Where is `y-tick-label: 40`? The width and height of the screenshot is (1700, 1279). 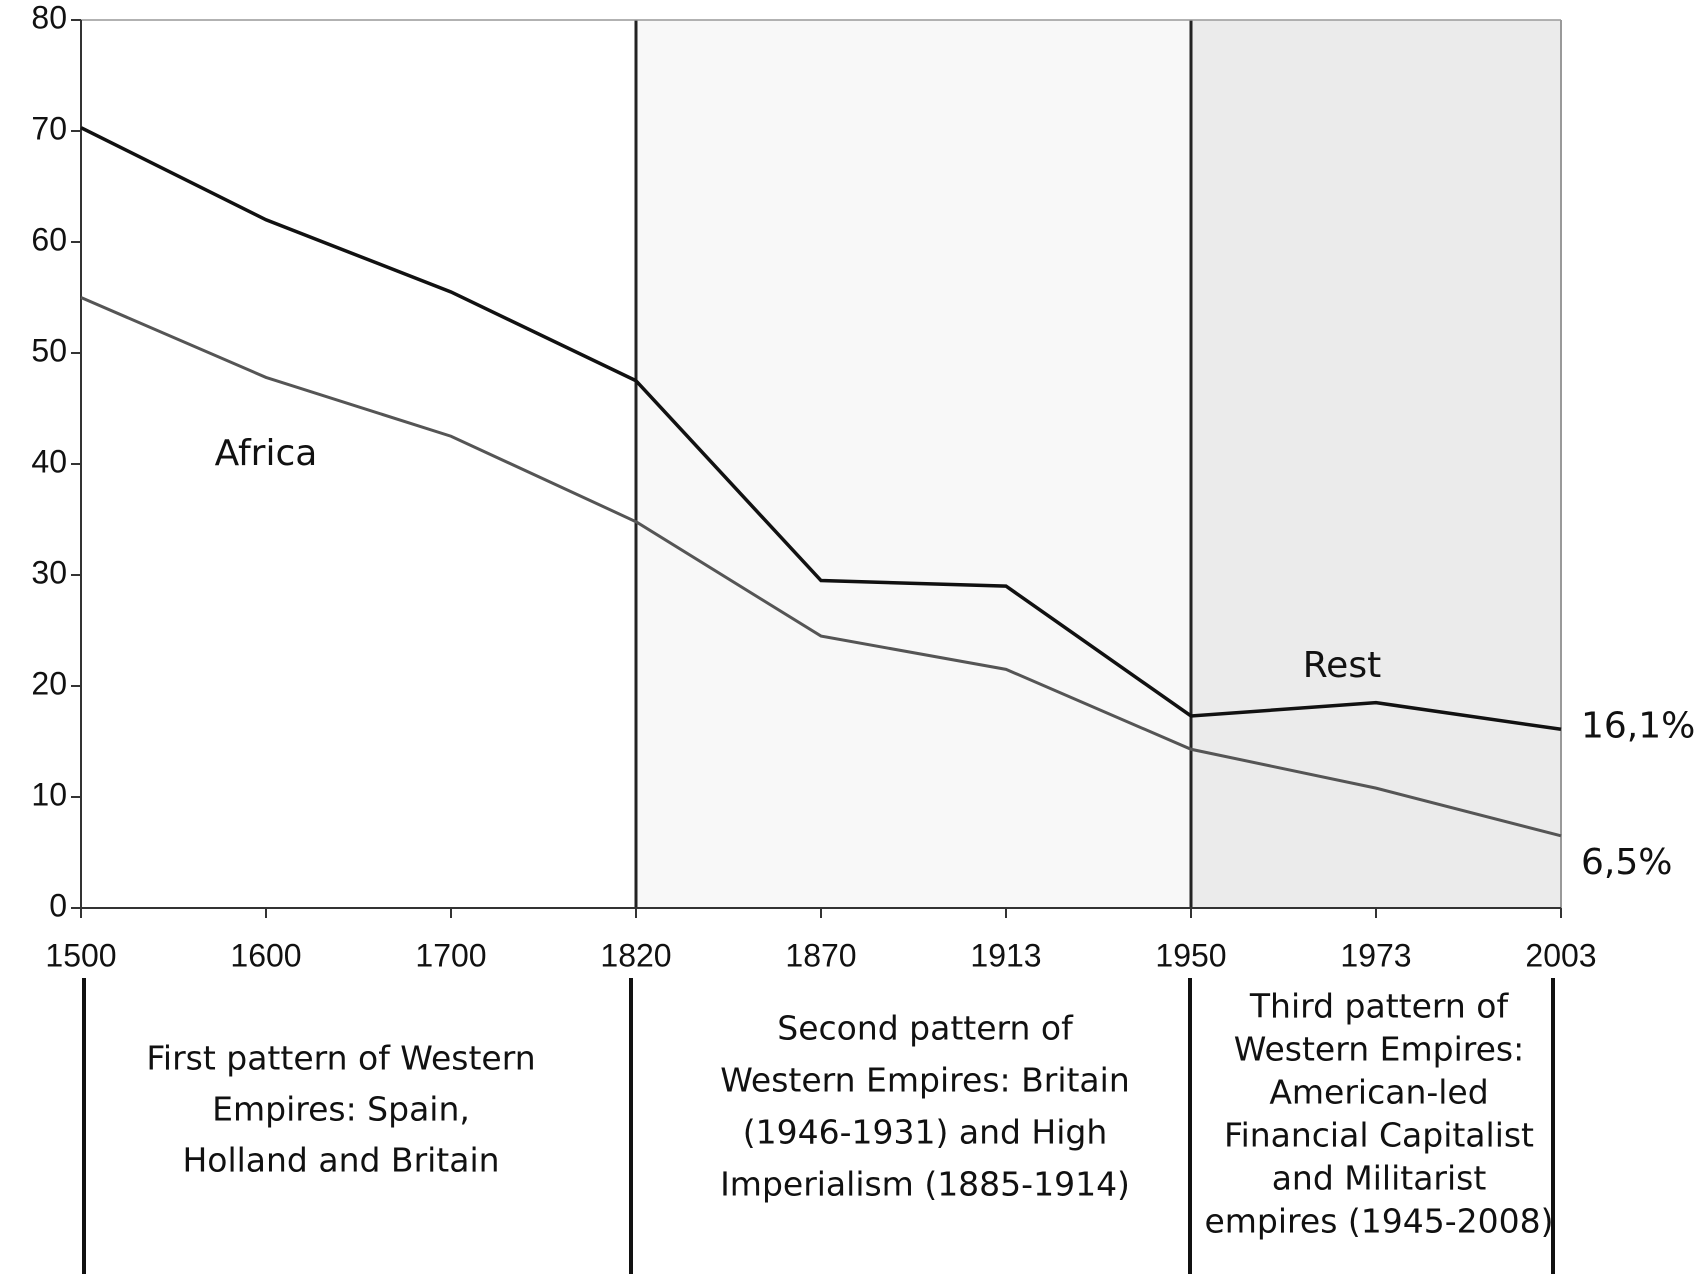
y-tick-label: 40 is located at coordinates (49, 461).